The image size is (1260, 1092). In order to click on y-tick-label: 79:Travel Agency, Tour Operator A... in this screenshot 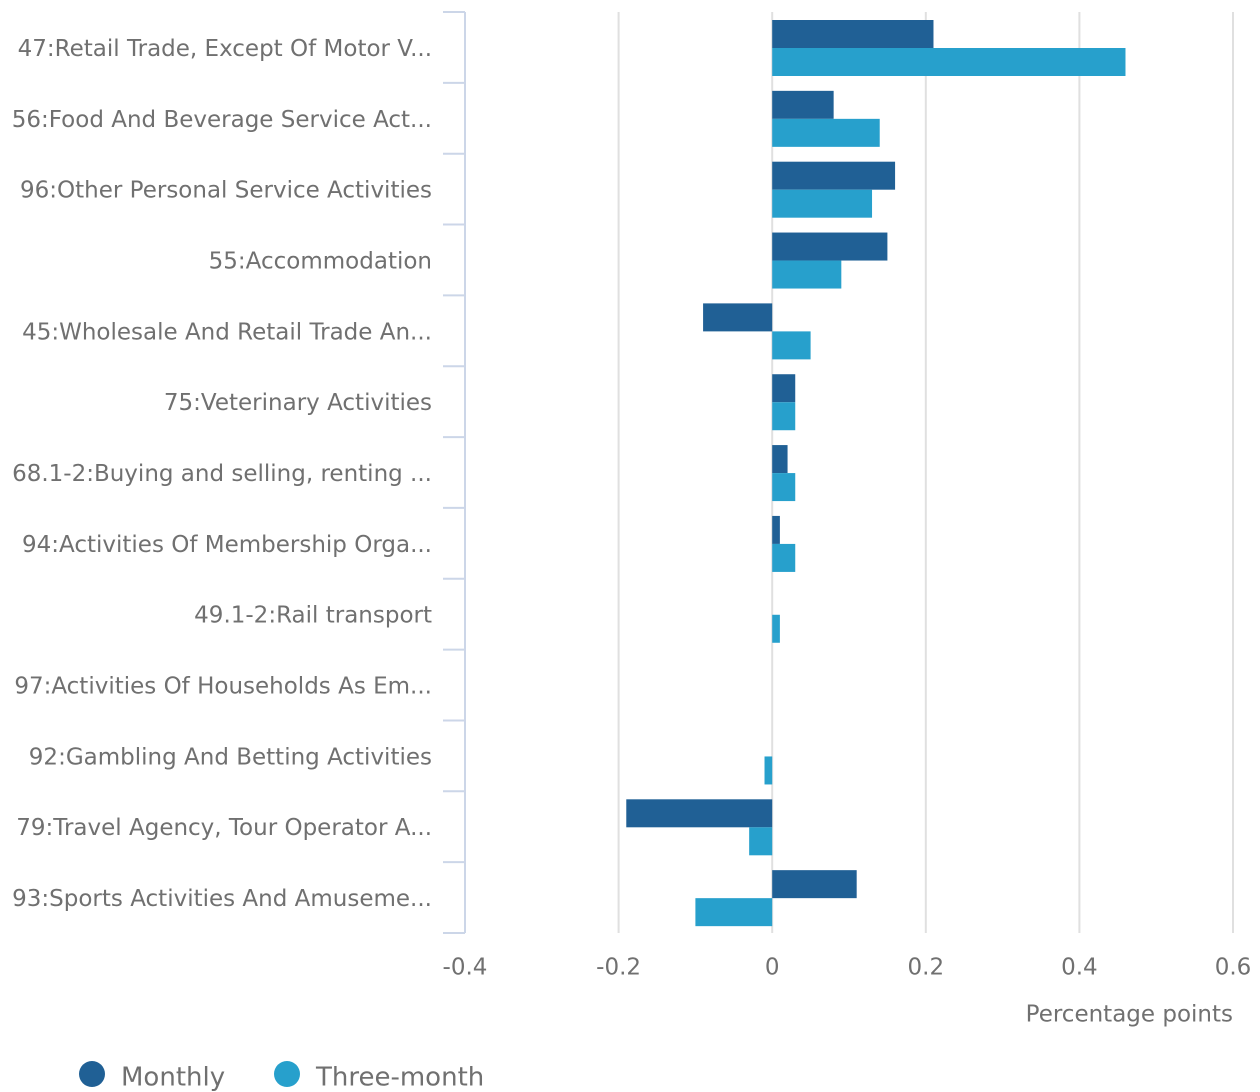, I will do `click(224, 828)`.